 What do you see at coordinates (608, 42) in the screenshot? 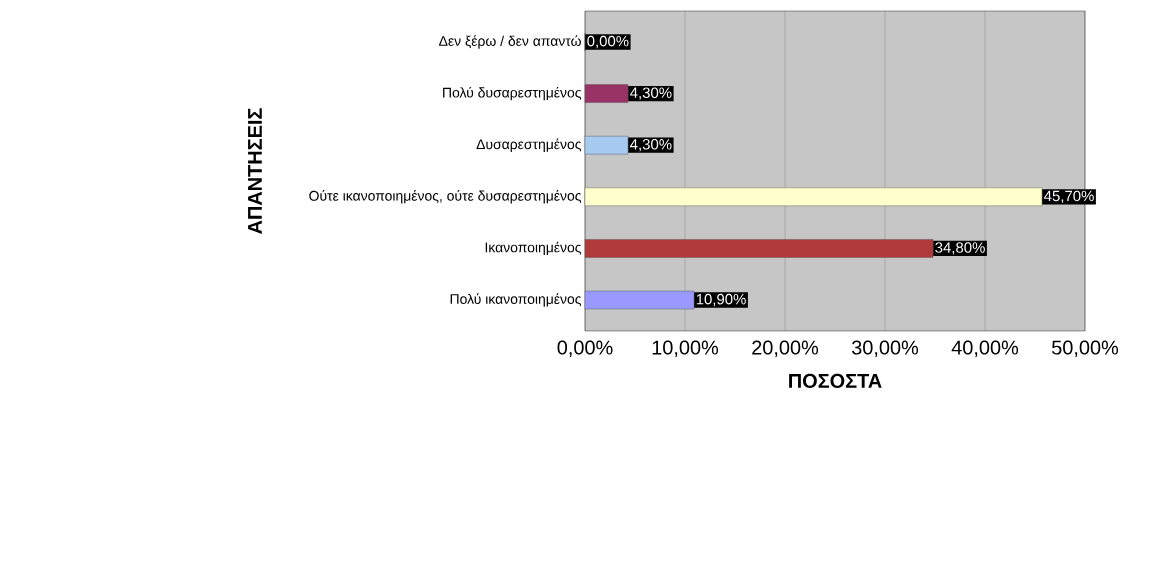
I see `data-label: 0,00%` at bounding box center [608, 42].